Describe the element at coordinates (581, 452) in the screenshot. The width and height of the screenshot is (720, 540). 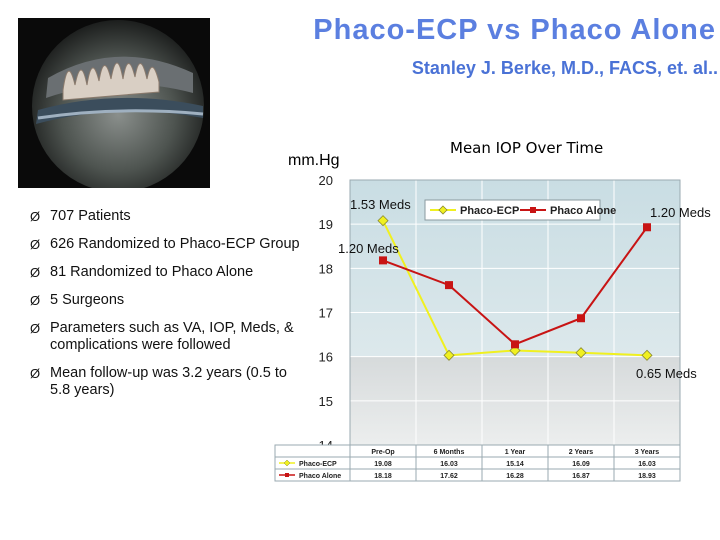
I see `x-tick-label: 2 Years` at that location.